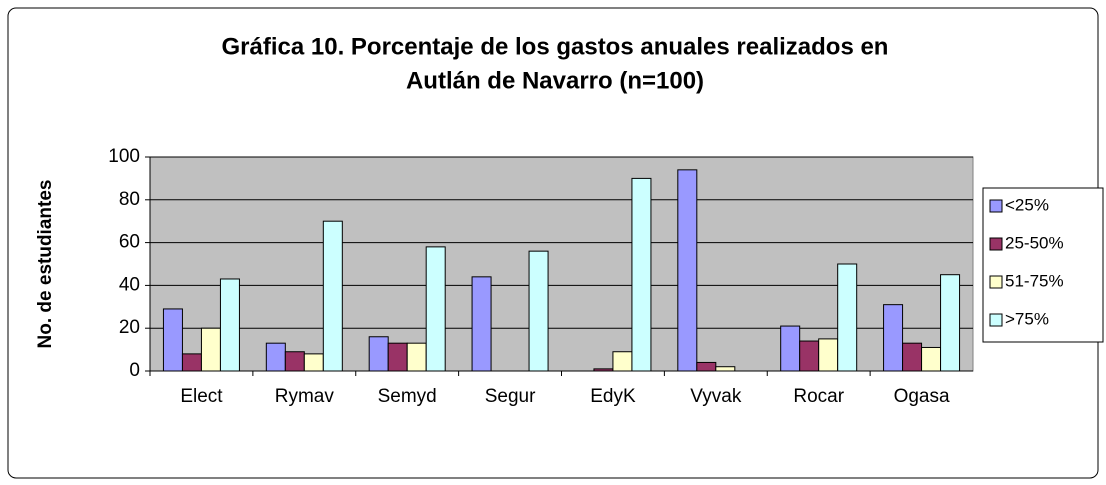 The image size is (1106, 485). I want to click on legend-label: >75%, so click(1027, 318).